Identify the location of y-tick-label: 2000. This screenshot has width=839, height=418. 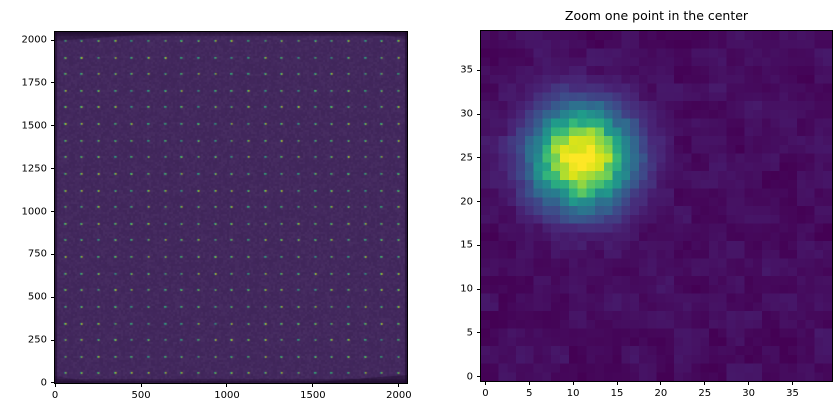
(34, 40).